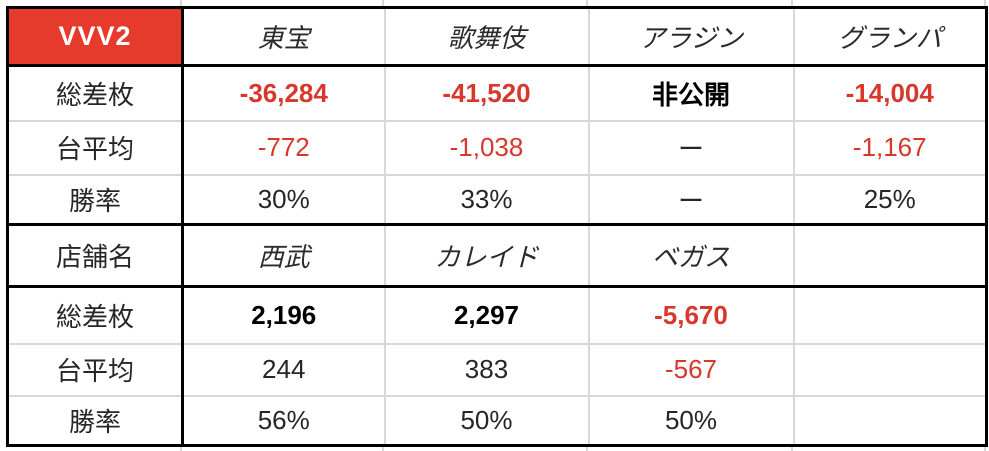 The image size is (989, 451). I want to click on group2-header-row: 店舗名 西武 カレイド ベガス, so click(497, 255).